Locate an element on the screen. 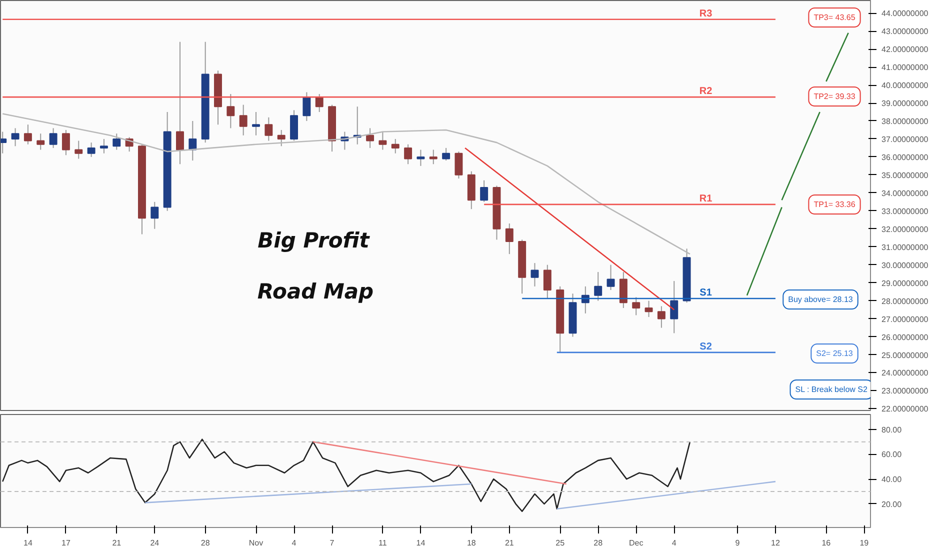 Image resolution: width=932 pixels, height=550 pixels. y-tick-label: 34.00000000 is located at coordinates (905, 193).